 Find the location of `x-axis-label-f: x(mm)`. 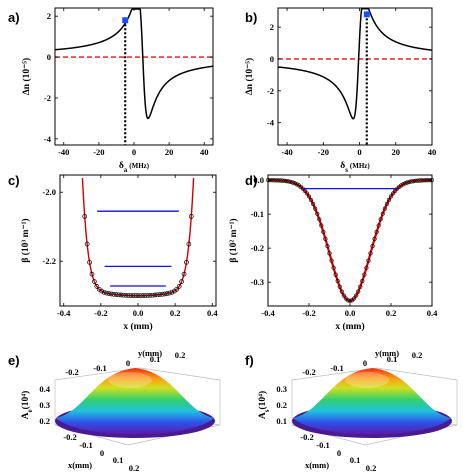

x-axis-label-f: x(mm) is located at coordinates (317, 465).